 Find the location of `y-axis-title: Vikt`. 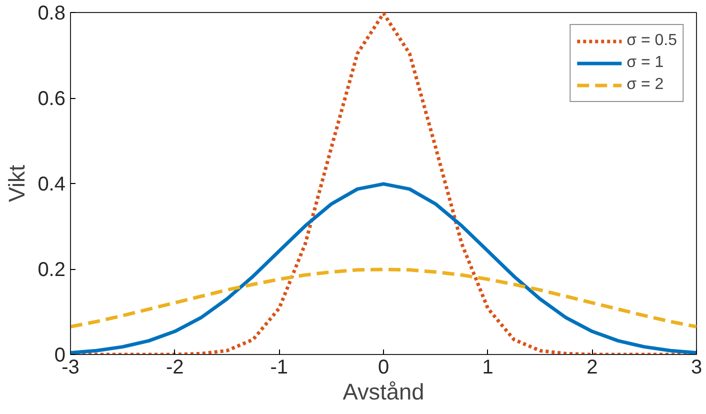

y-axis-title: Vikt is located at coordinates (17, 183).